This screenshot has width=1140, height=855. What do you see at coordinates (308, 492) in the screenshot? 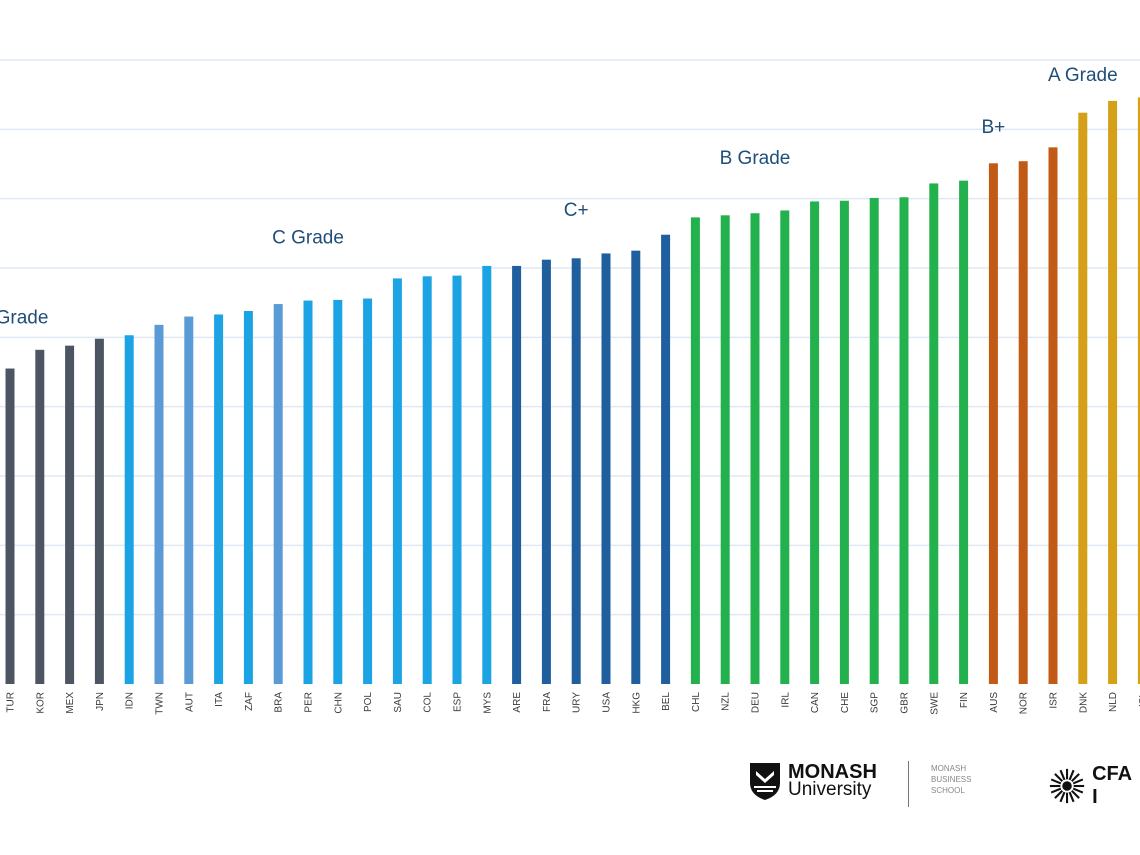
I see `bar-per` at bounding box center [308, 492].